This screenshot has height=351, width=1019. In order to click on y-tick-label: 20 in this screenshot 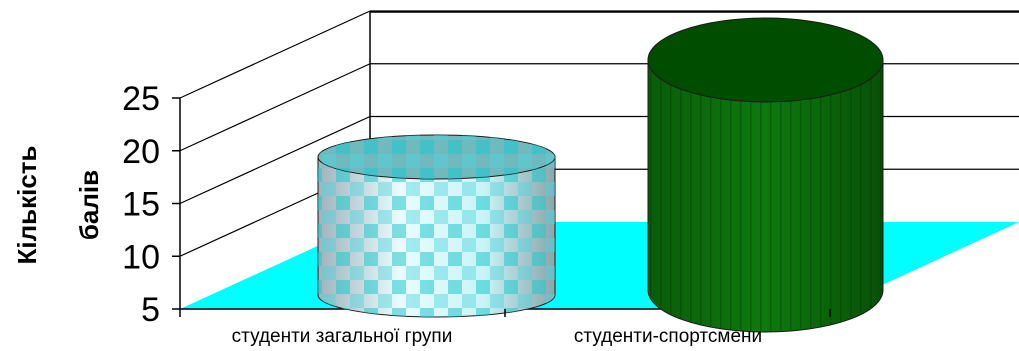, I will do `click(141, 152)`.